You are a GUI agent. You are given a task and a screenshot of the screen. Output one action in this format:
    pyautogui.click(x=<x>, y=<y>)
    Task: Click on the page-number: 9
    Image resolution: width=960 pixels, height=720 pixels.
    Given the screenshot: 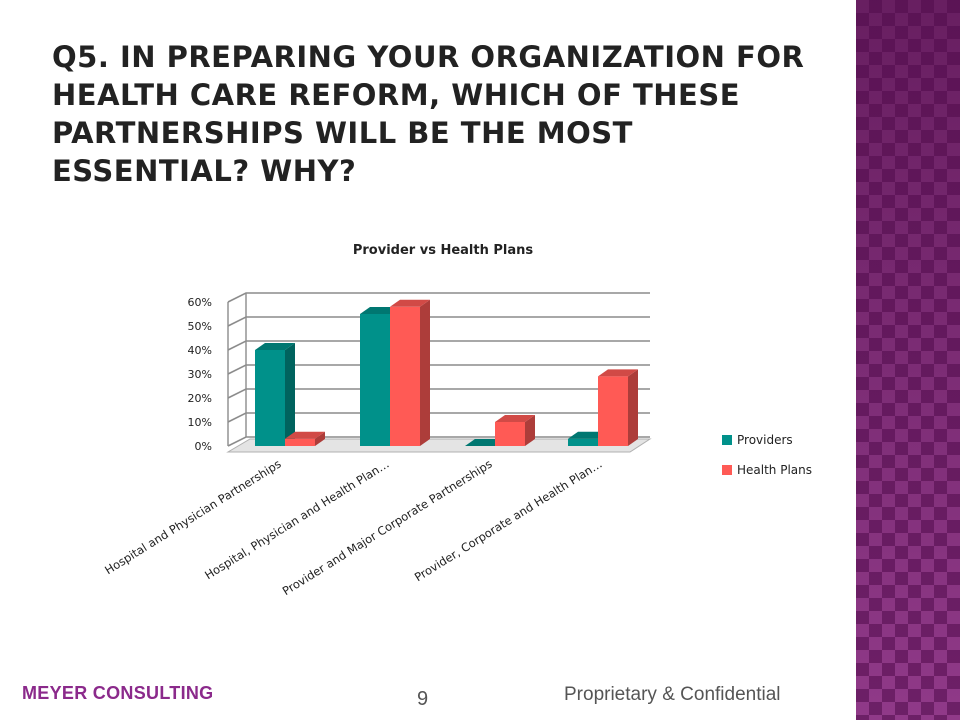 What is the action you would take?
    pyautogui.click(x=423, y=699)
    